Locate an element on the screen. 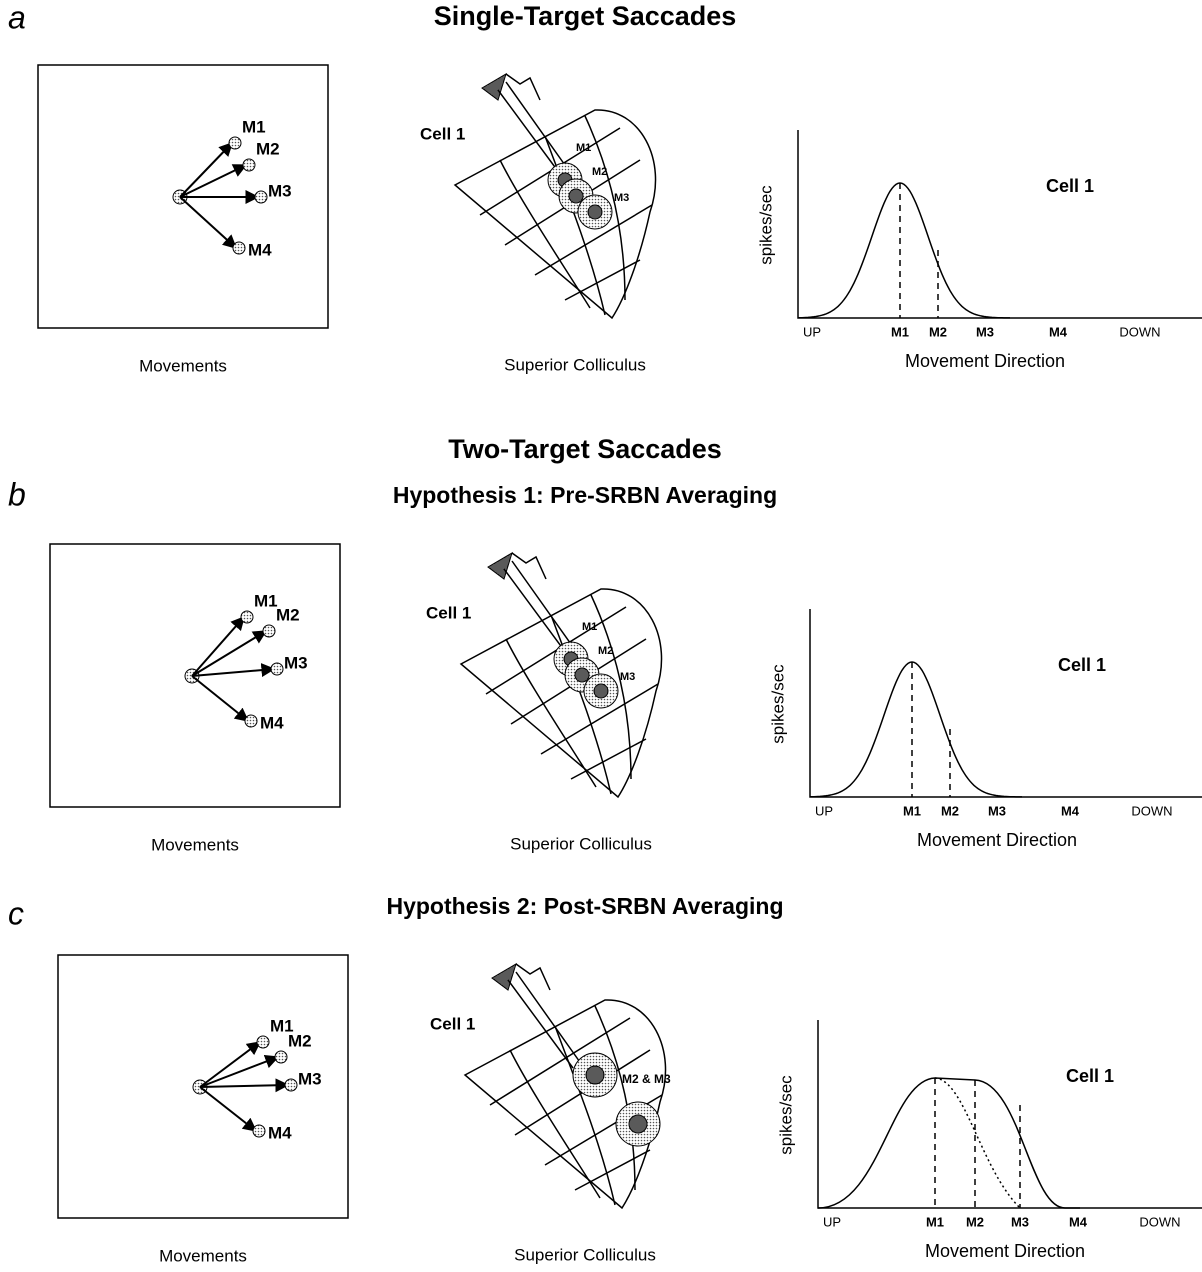 The height and width of the screenshot is (1272, 1202). panel-heading: Hypothesis 1: Pre-SRBN Averaging is located at coordinates (585, 495).